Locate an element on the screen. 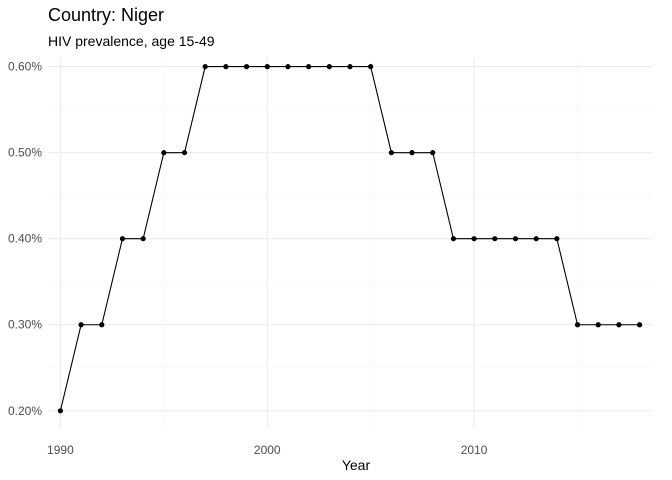  y-tick-label: 0.20% is located at coordinates (25, 411).